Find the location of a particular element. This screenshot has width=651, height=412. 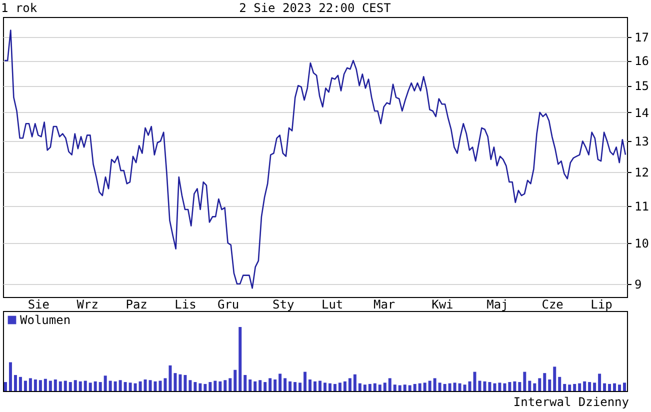

x-tick-label: Paz is located at coordinates (137, 305).